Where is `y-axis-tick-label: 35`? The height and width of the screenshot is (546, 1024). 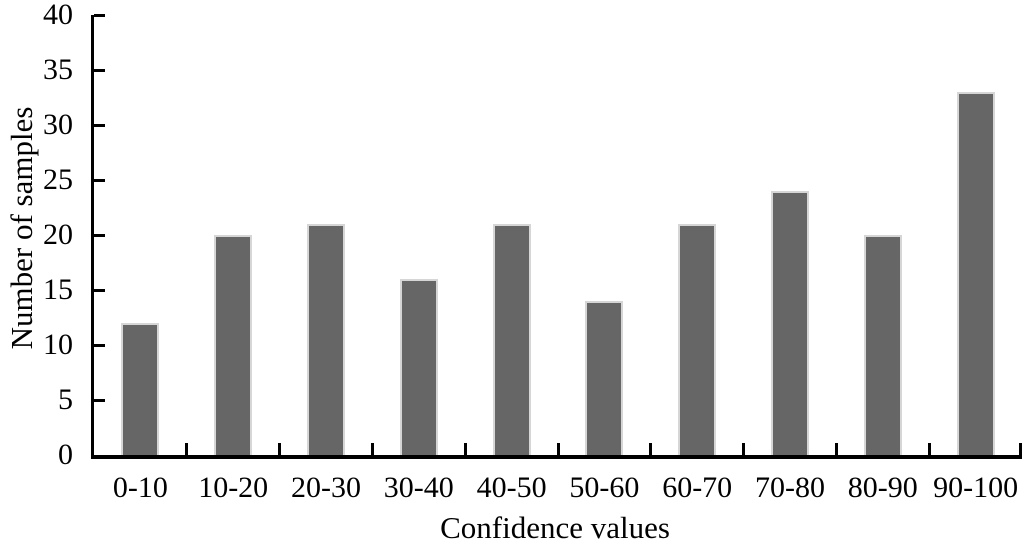
y-axis-tick-label: 35 is located at coordinates (58, 69).